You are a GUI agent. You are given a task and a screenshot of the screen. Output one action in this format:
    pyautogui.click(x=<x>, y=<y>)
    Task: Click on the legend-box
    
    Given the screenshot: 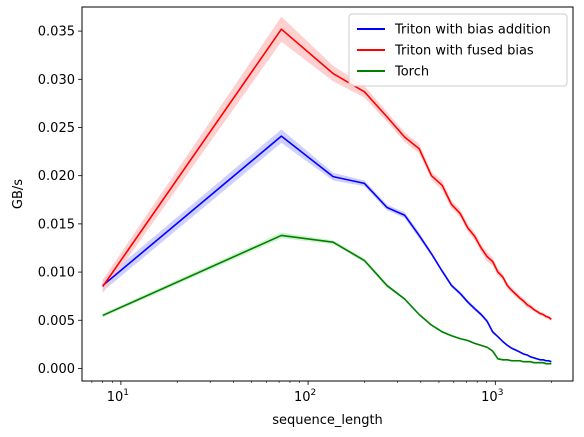 What is the action you would take?
    pyautogui.click(x=458, y=50)
    